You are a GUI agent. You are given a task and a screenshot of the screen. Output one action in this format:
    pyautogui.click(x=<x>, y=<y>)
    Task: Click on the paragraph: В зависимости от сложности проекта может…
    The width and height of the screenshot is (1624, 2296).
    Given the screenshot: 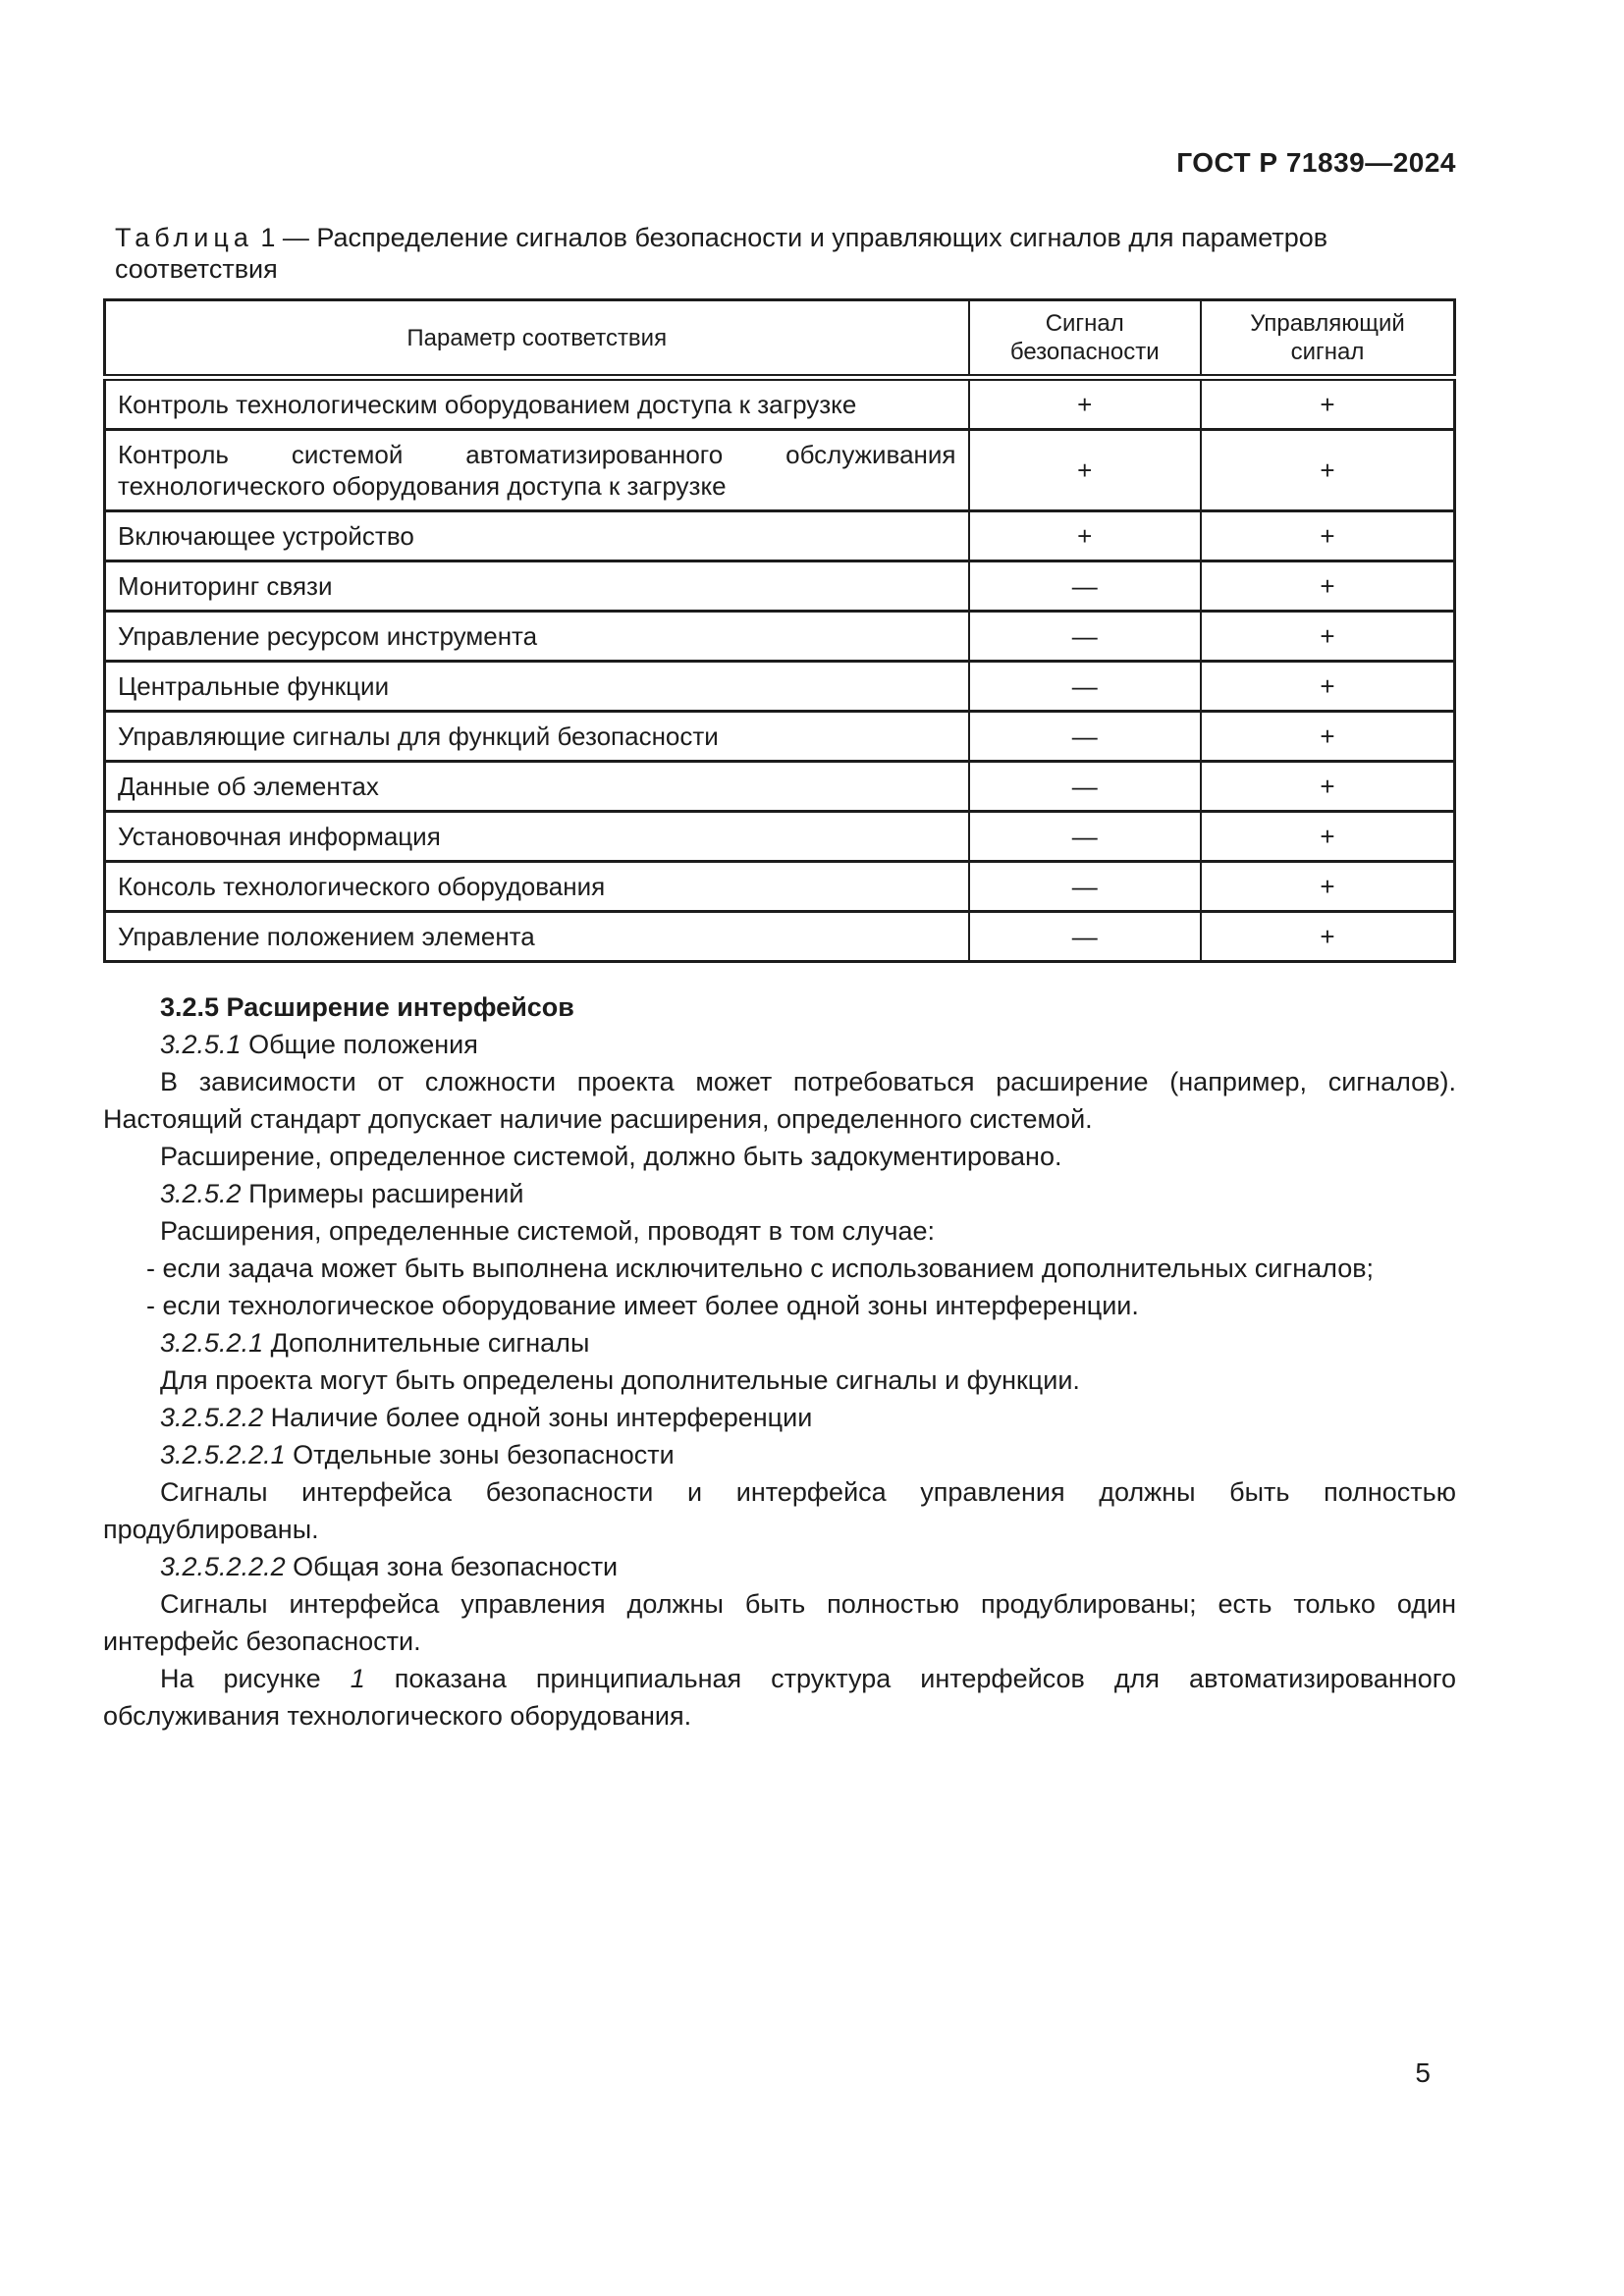 What is the action you would take?
    pyautogui.click(x=779, y=1100)
    